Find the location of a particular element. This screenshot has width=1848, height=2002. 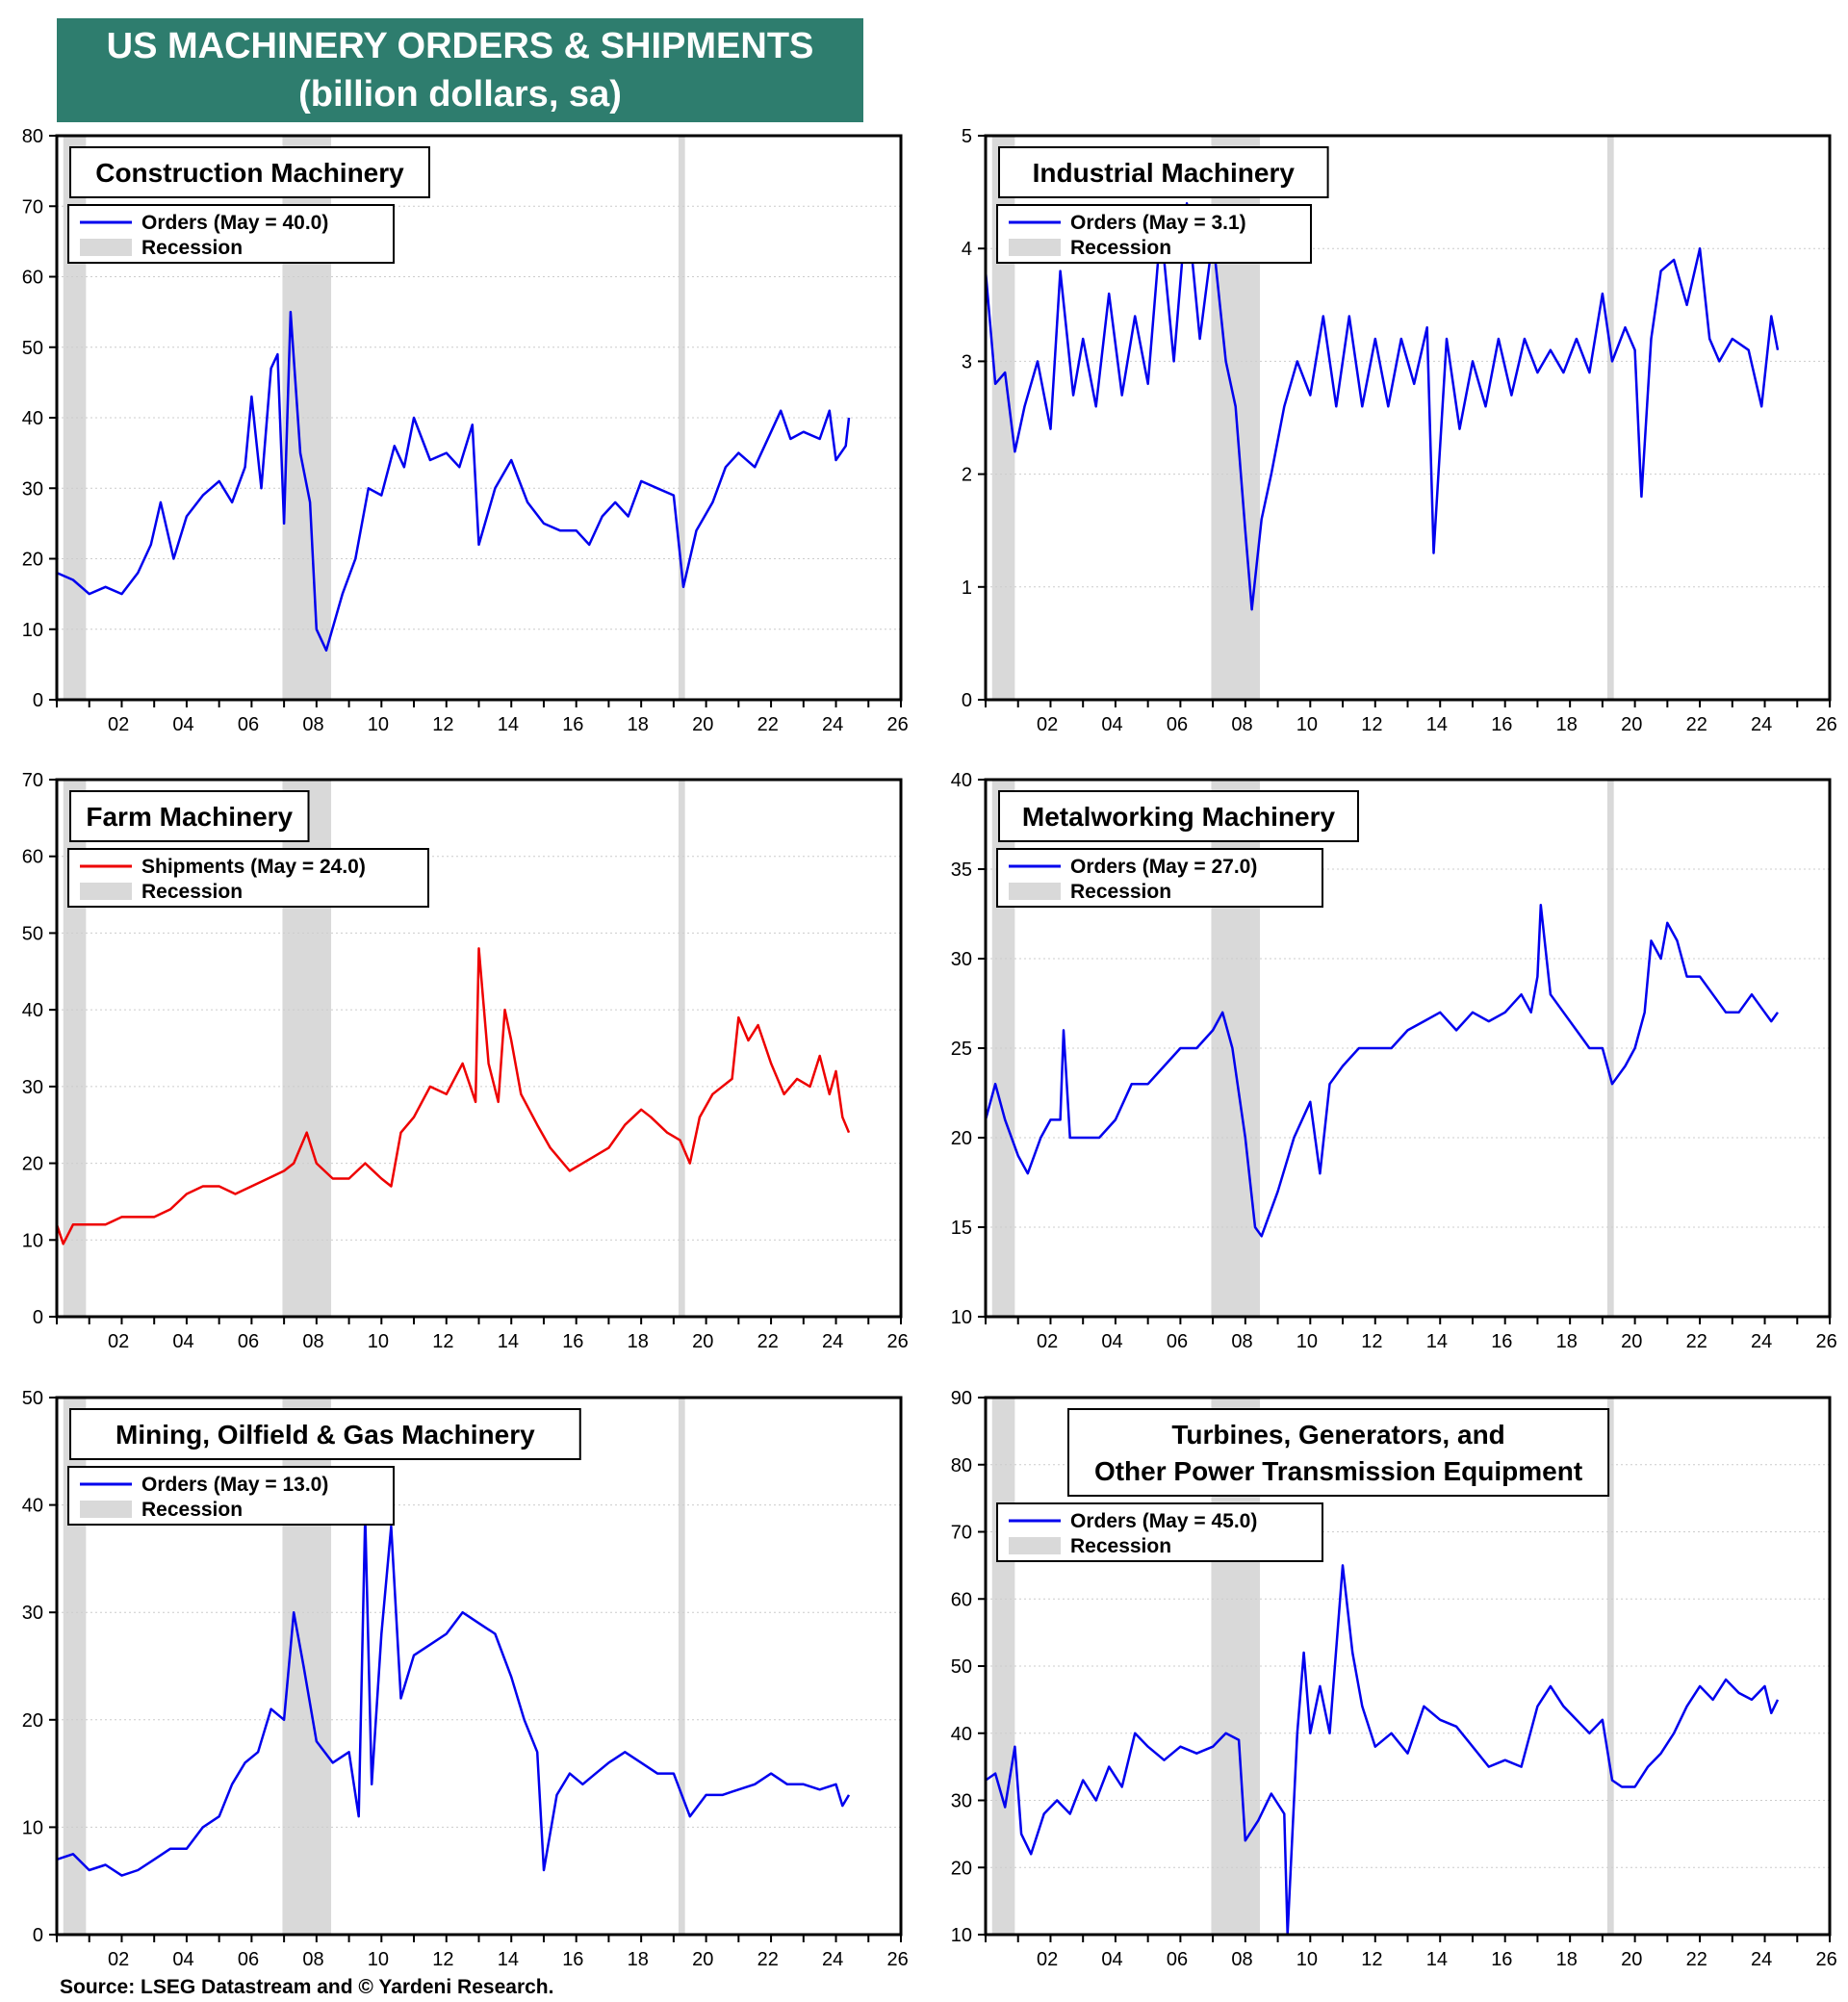

x-tick-label: 26 is located at coordinates (1826, 1341).